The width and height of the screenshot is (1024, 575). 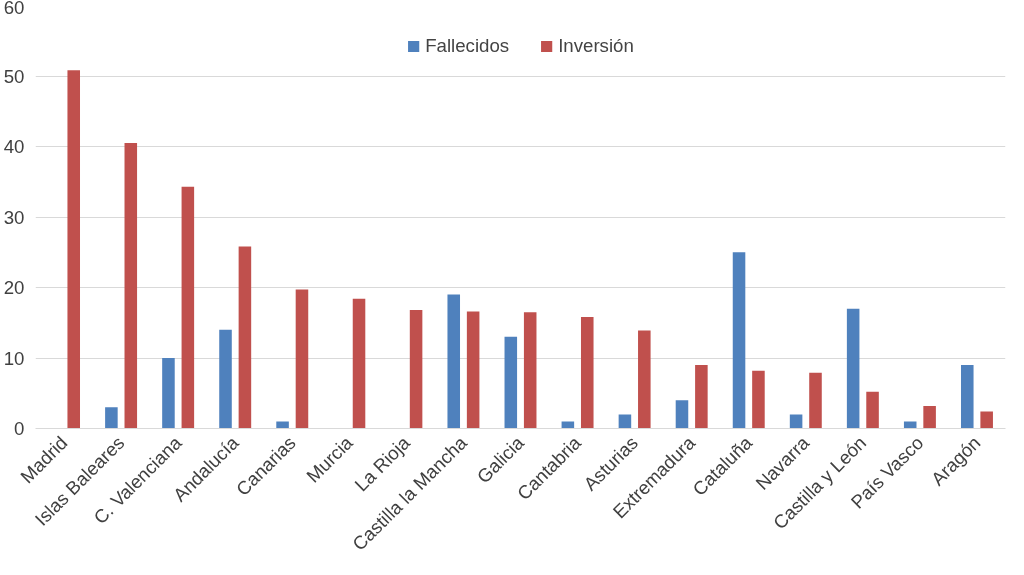 I want to click on y-tick-label: 0, so click(x=19, y=428).